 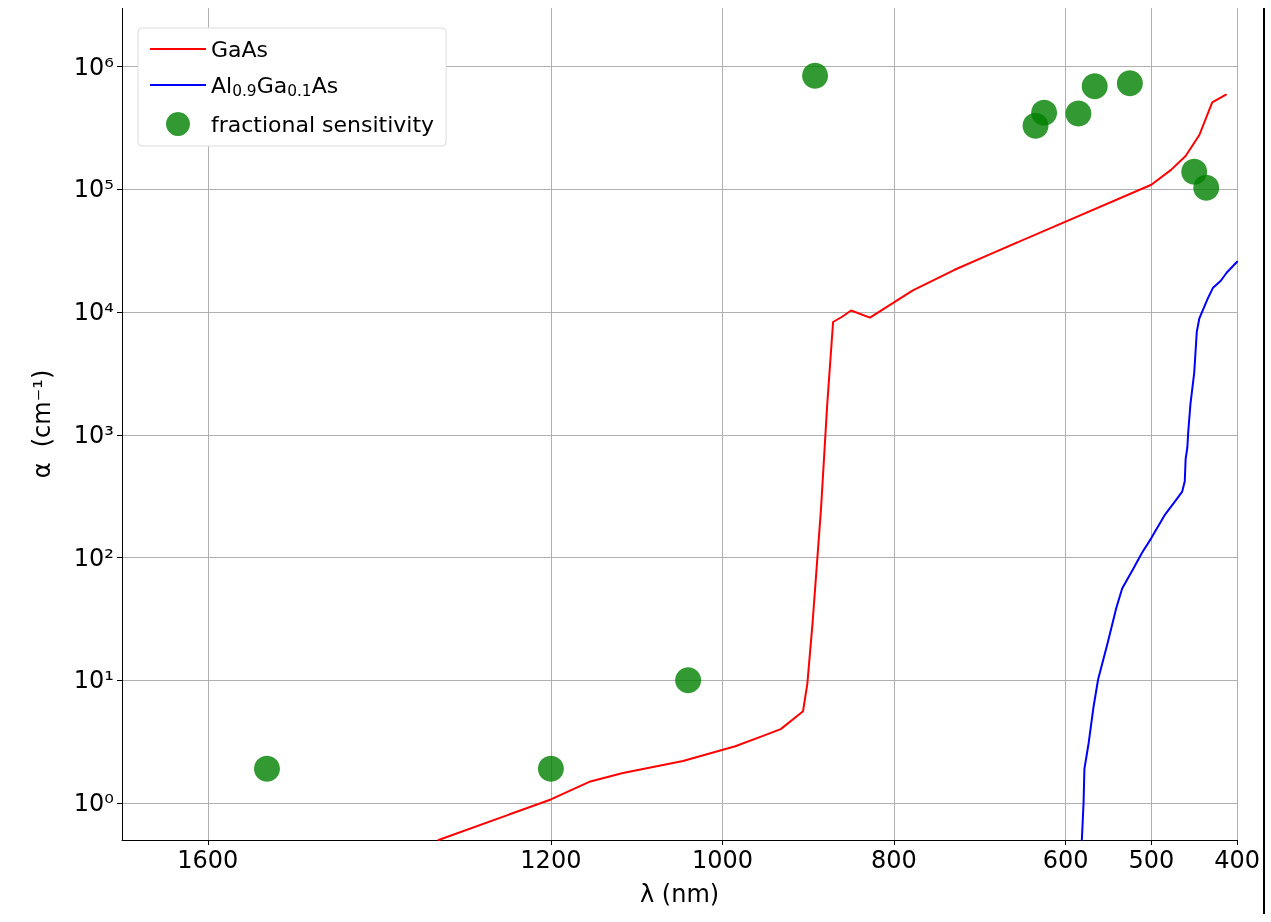 I want to click on x-tick-label: 1200, so click(x=551, y=860).